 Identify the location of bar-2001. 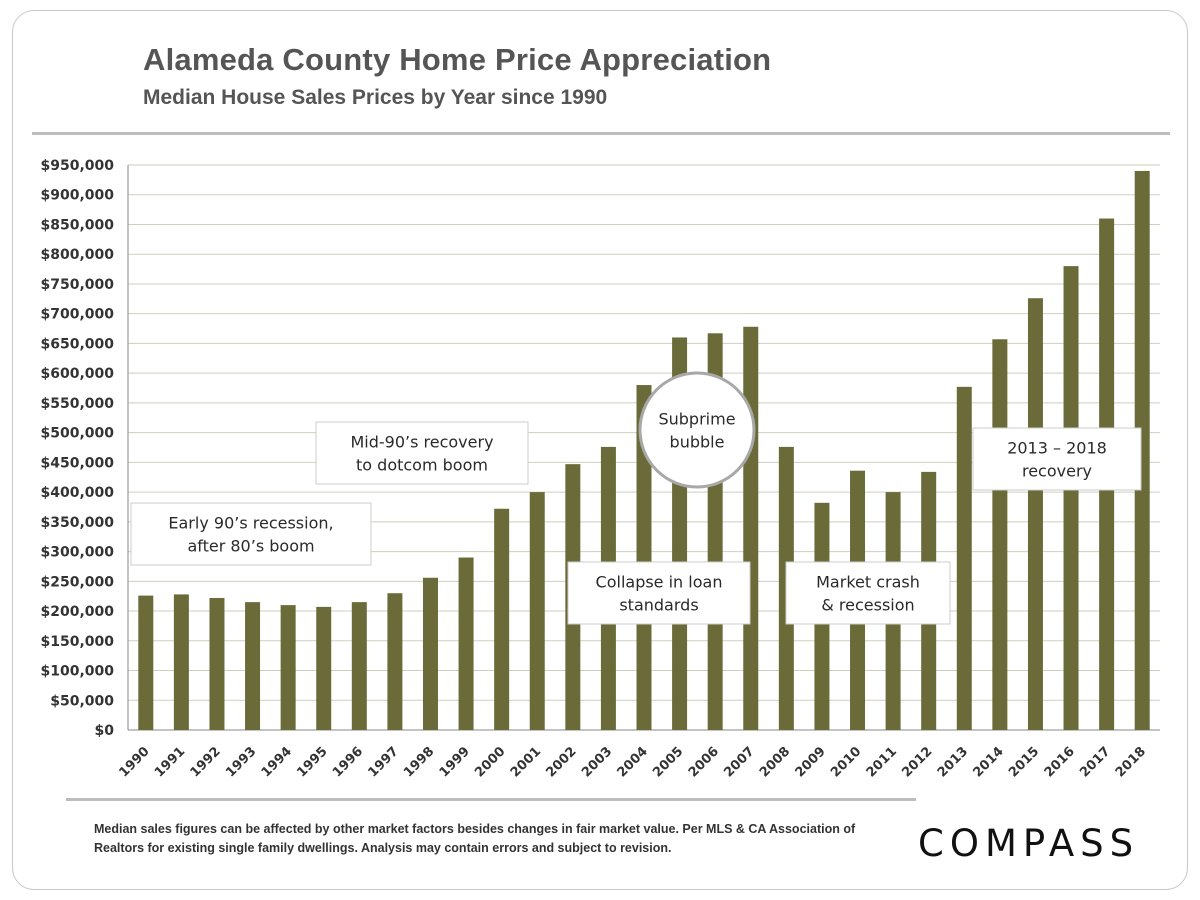
(537, 611).